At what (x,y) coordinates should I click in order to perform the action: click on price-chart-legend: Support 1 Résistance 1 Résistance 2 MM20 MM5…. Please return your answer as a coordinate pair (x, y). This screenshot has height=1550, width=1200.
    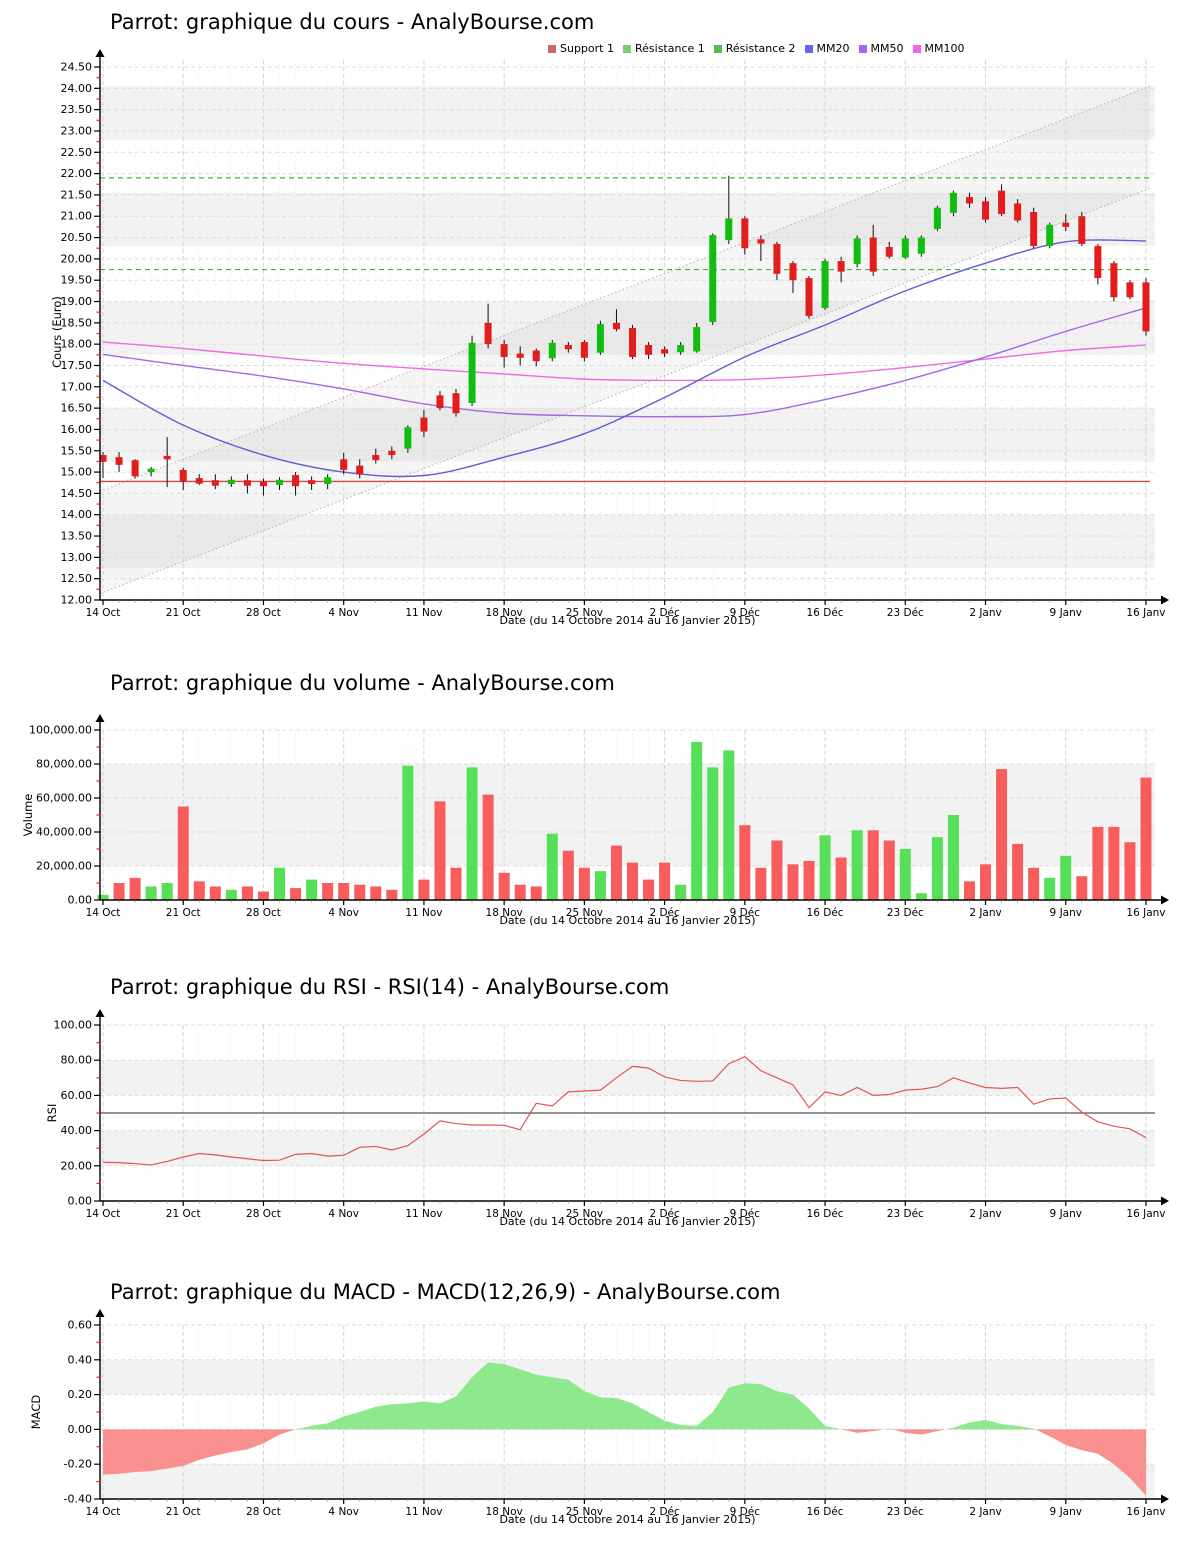
    Looking at the image, I should click on (761, 48).